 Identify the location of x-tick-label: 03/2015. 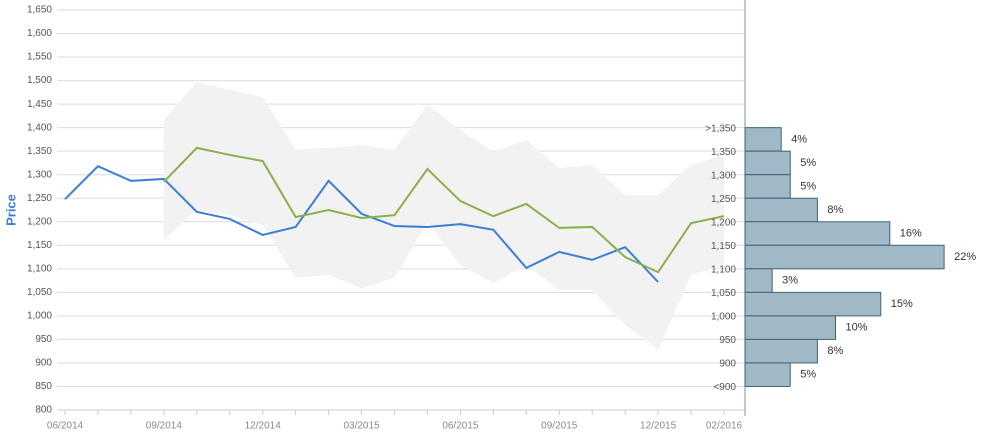
(361, 426).